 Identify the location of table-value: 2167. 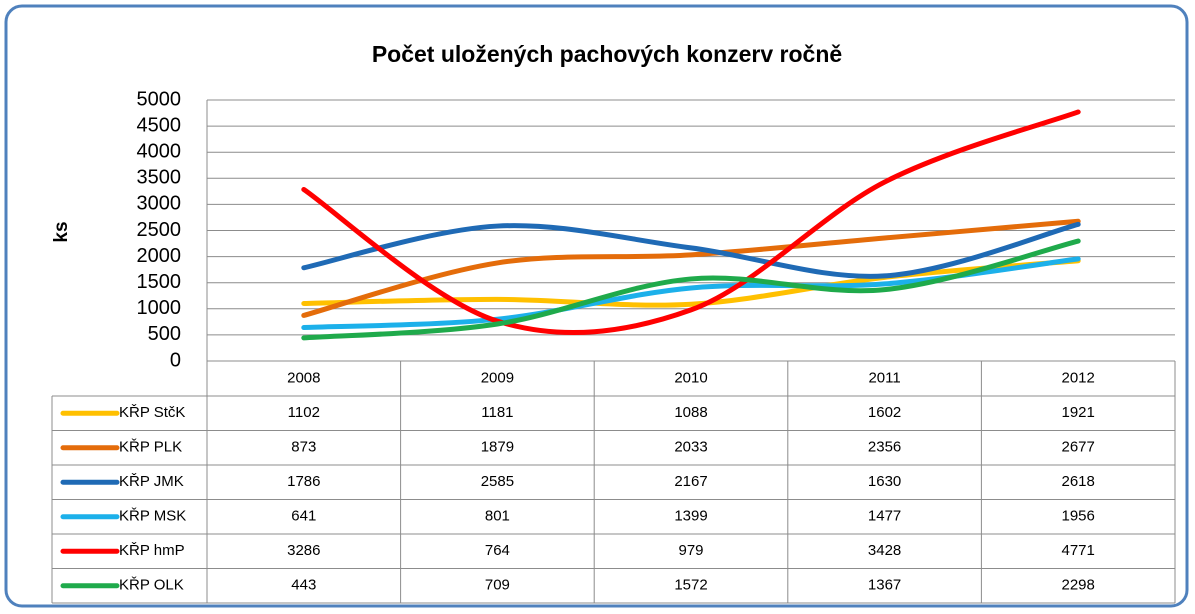
(690, 481).